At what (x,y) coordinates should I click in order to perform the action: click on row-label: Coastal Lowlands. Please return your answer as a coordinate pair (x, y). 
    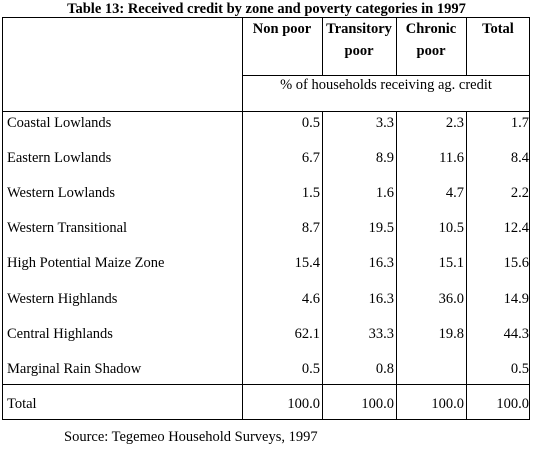
    Looking at the image, I should click on (59, 123).